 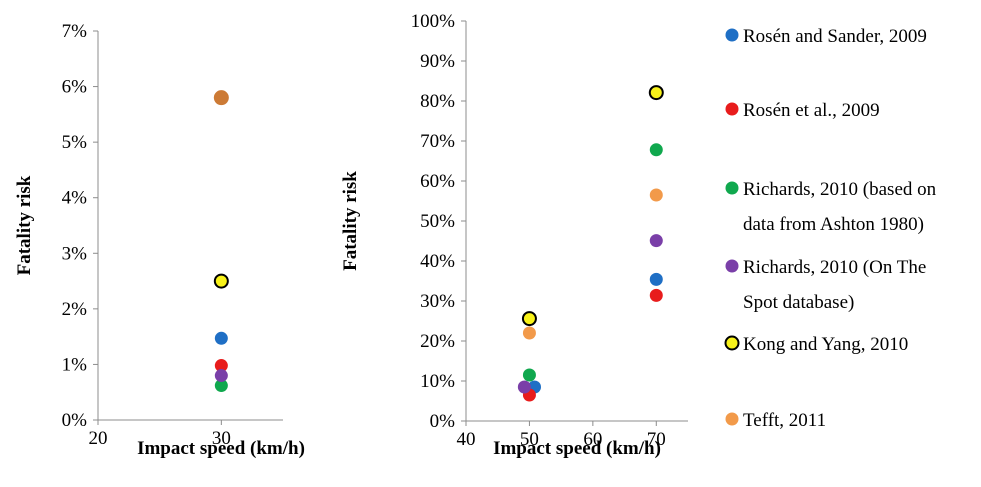 I want to click on y-tick-label: 6%, so click(x=75, y=87).